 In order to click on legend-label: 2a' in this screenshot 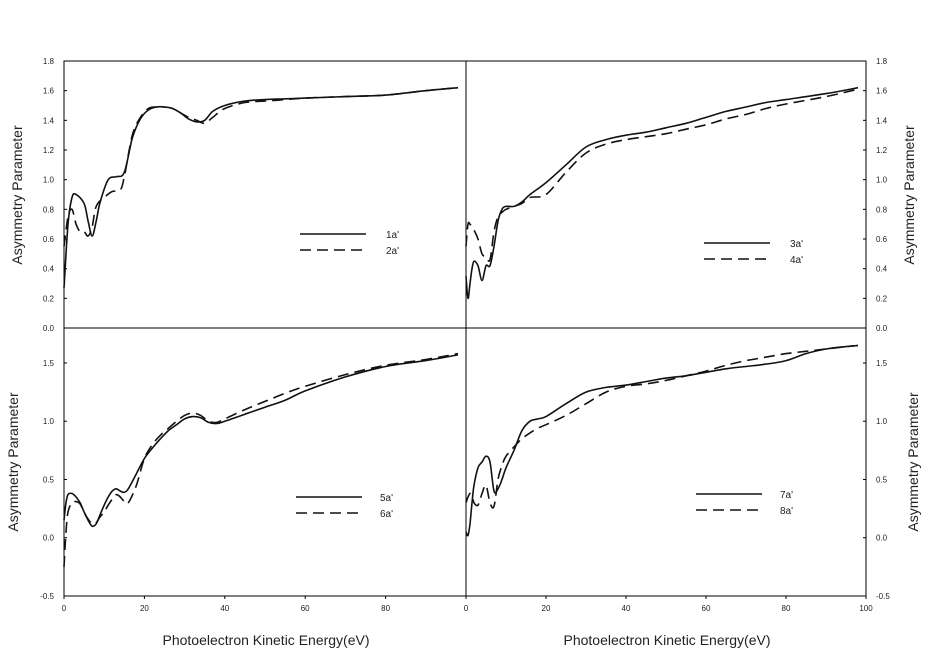, I will do `click(392, 251)`.